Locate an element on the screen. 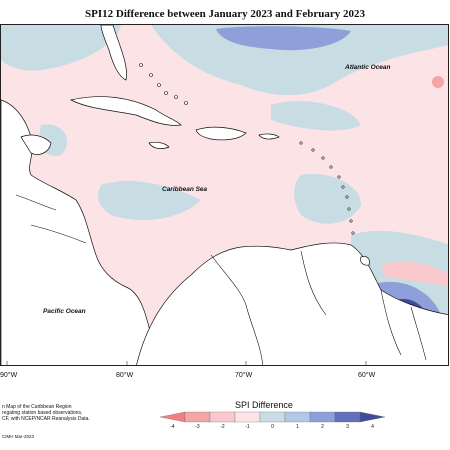  lon-label-90w: 90°W is located at coordinates (9, 375).